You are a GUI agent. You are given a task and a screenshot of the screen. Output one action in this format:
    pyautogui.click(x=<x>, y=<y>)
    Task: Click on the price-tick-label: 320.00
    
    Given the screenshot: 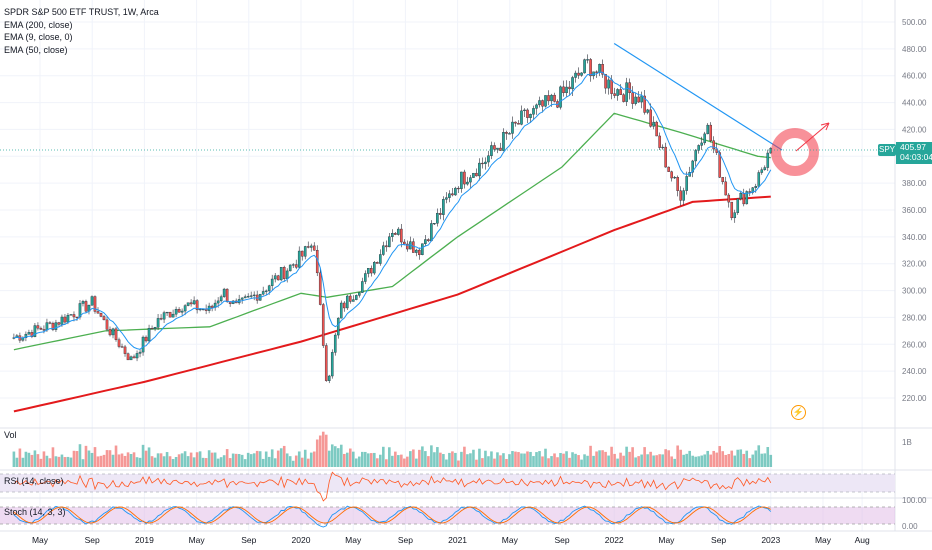 What is the action you would take?
    pyautogui.click(x=914, y=264)
    